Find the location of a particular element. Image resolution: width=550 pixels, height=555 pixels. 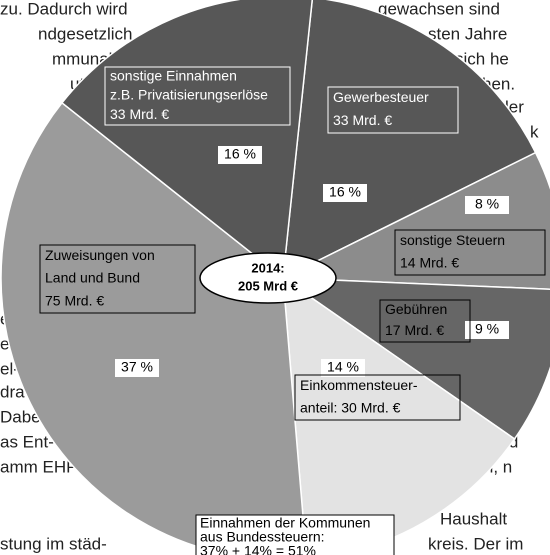

document-text: Haushalt is located at coordinates (473, 518).